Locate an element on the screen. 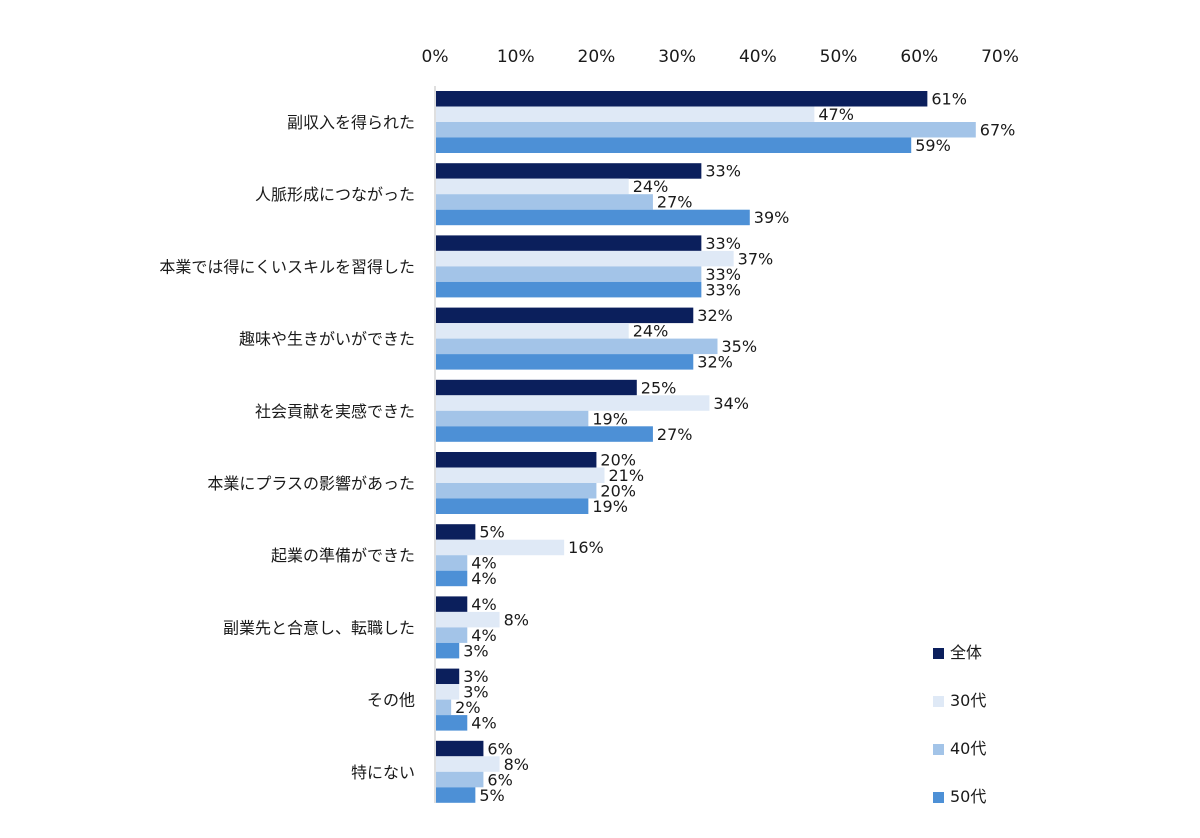 This screenshot has width=1200, height=838. data-label: 39% is located at coordinates (772, 217).